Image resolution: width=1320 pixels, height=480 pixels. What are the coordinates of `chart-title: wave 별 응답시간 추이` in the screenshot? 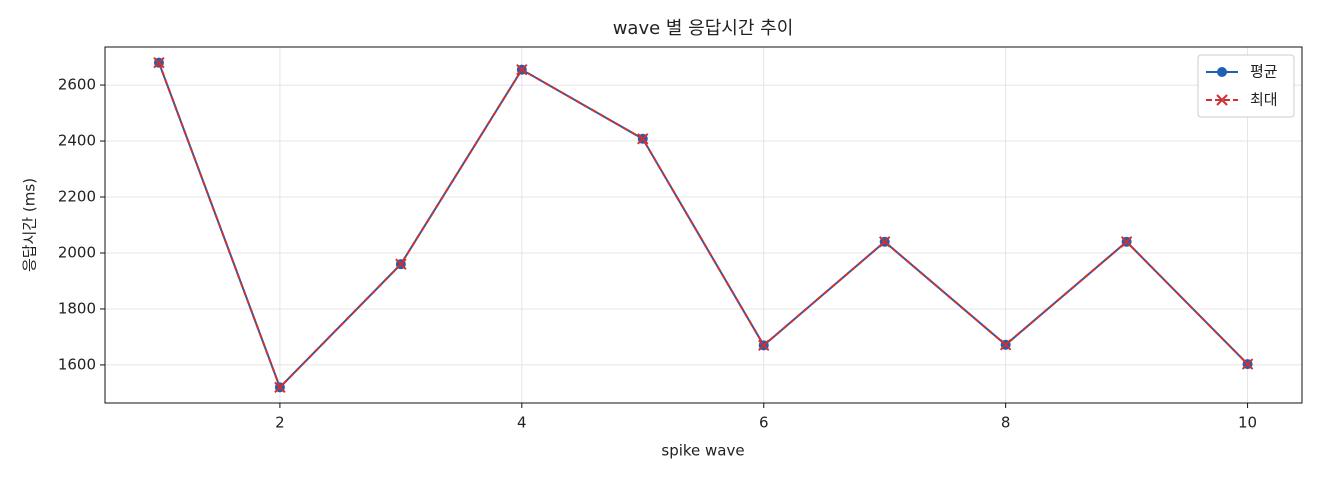 It's located at (703, 28).